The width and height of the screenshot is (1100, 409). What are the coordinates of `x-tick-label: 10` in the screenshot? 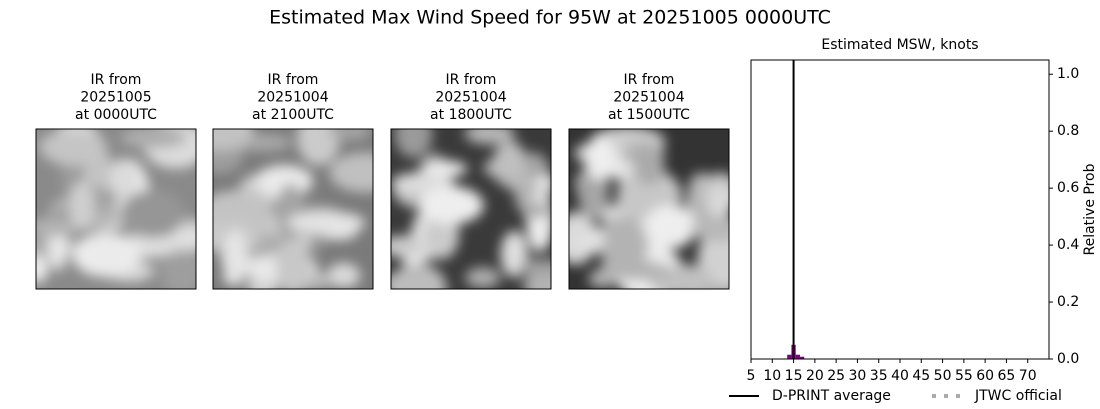 It's located at (772, 376).